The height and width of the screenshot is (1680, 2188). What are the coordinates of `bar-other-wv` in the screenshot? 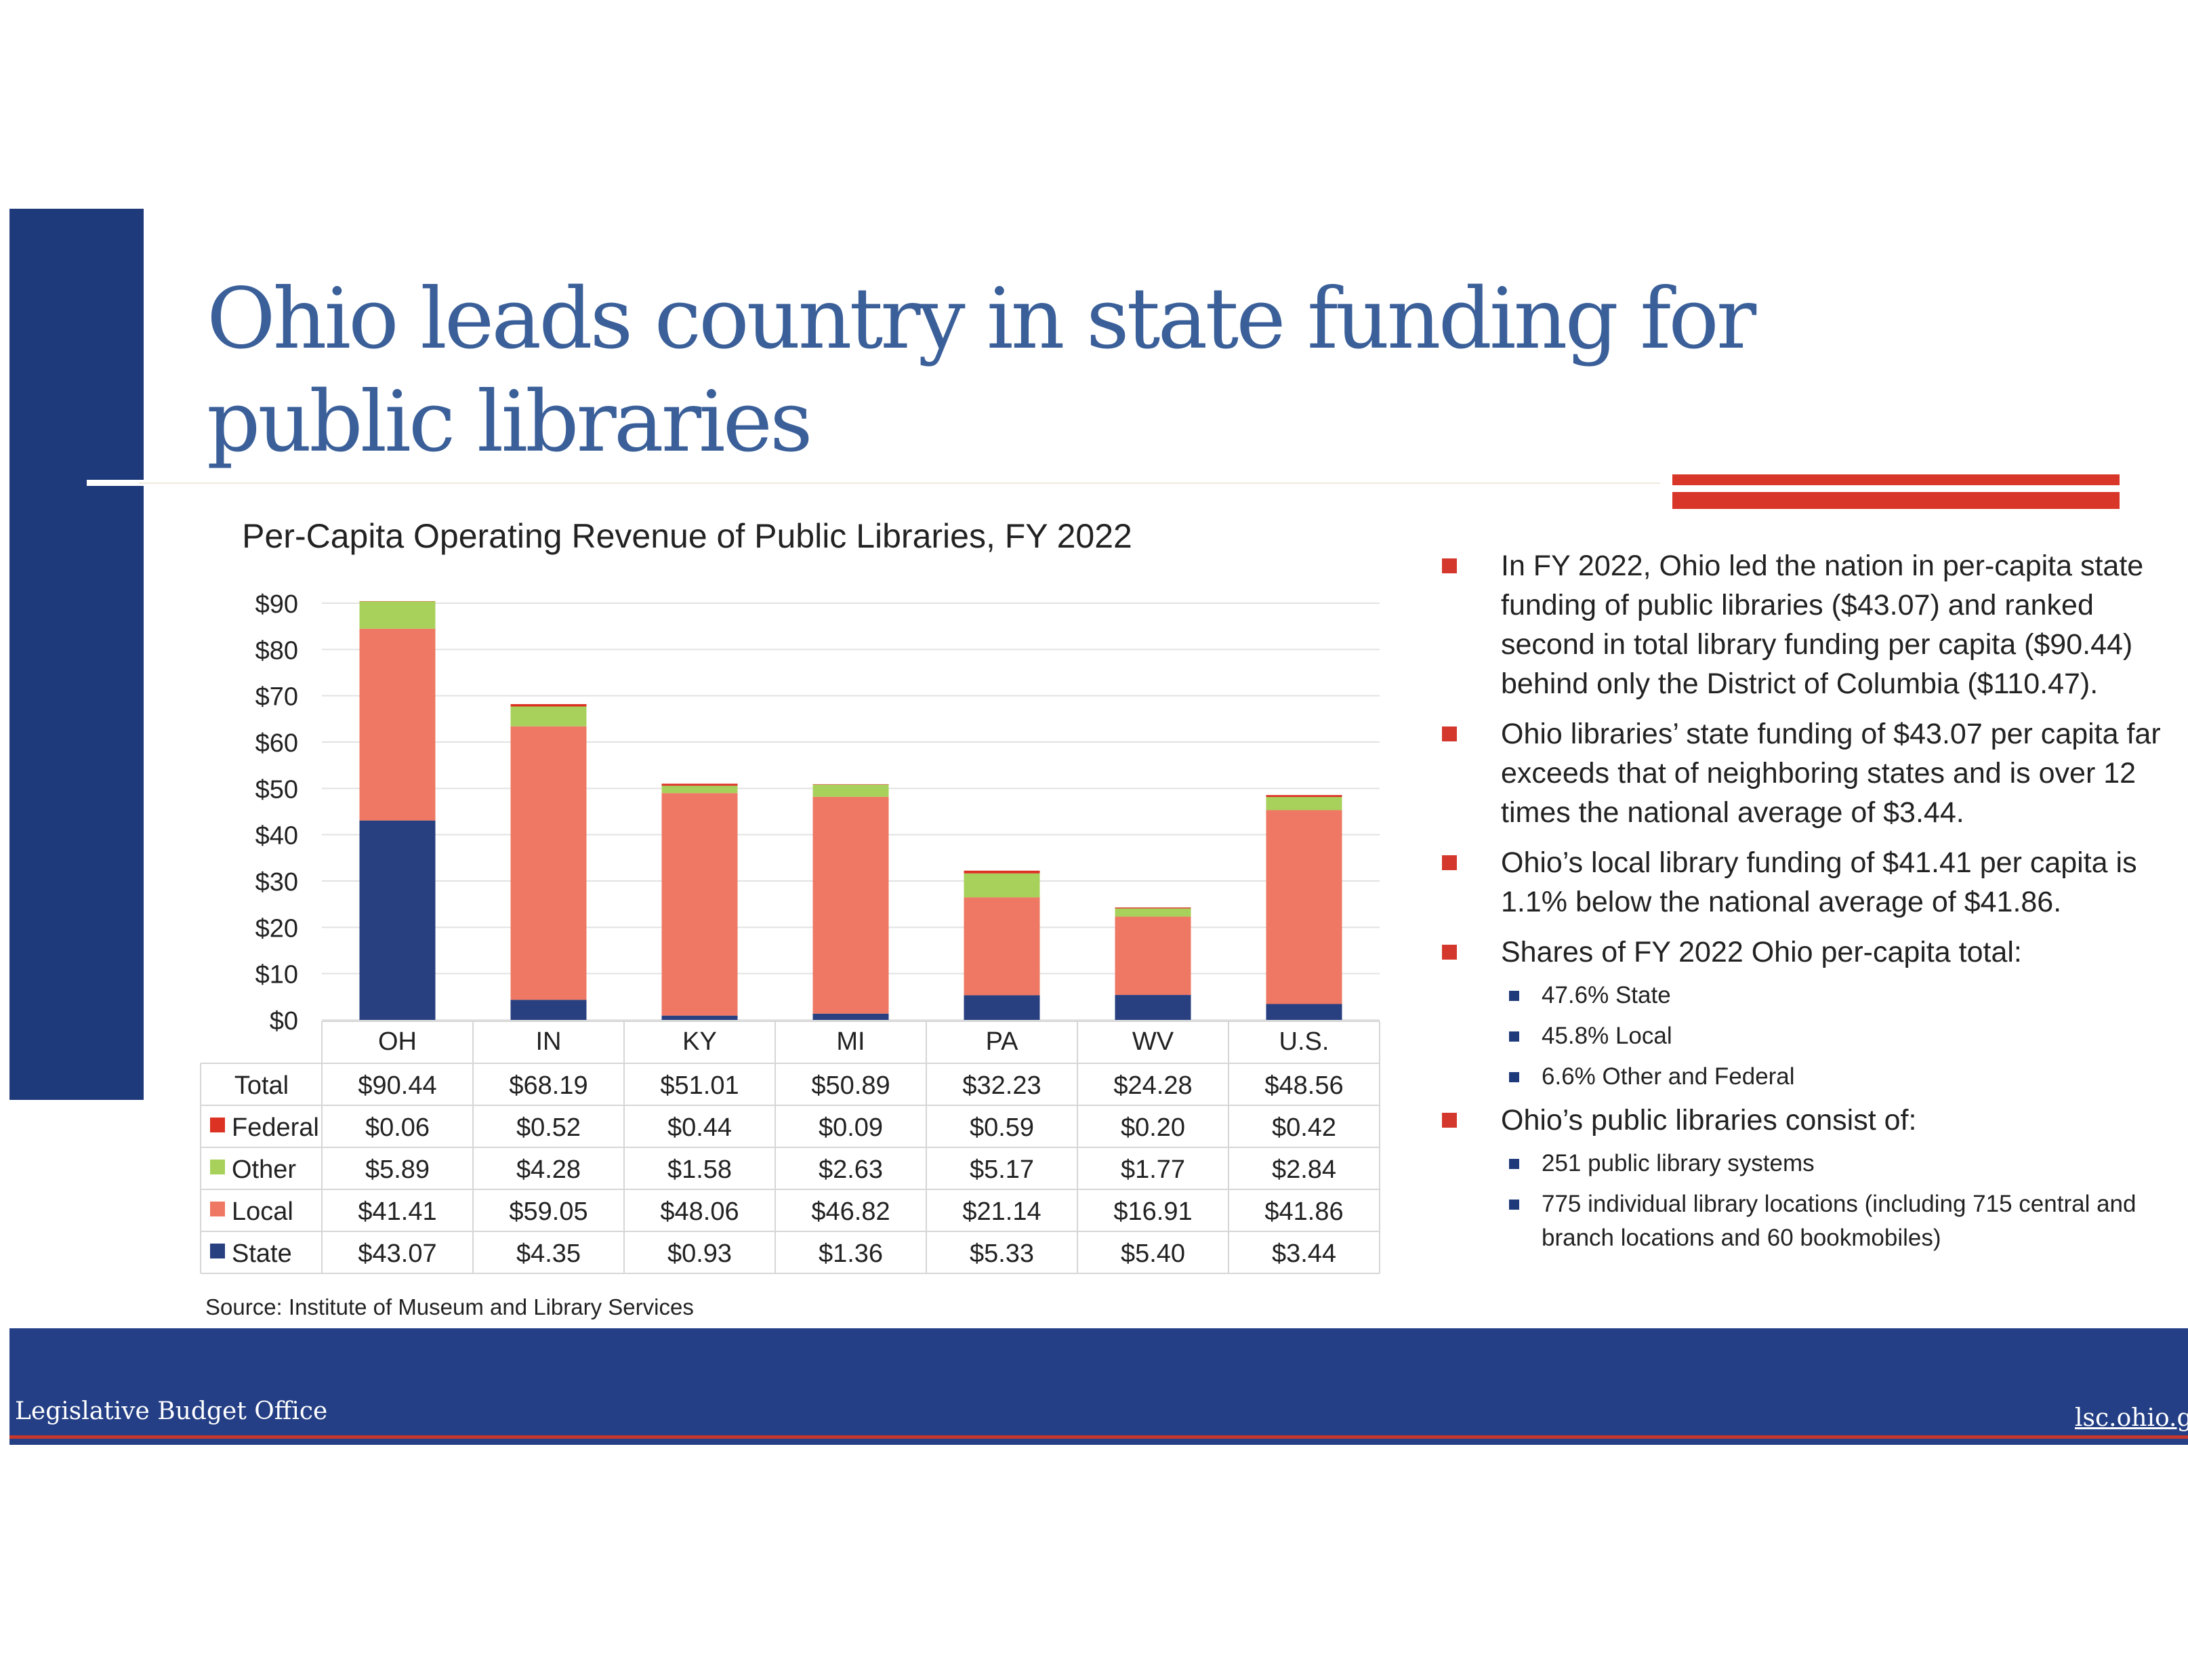 It's located at (1153, 912).